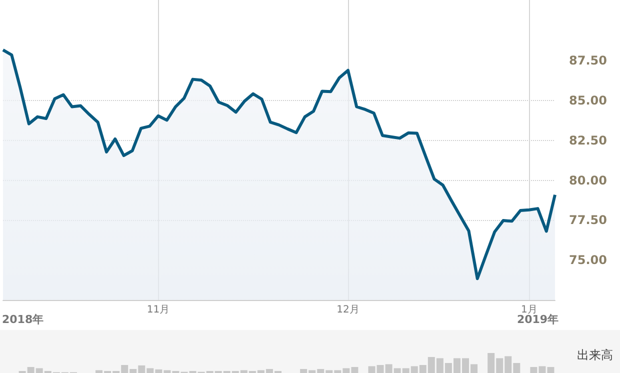  Describe the element at coordinates (537, 319) in the screenshot. I see `text: 2019年` at that location.